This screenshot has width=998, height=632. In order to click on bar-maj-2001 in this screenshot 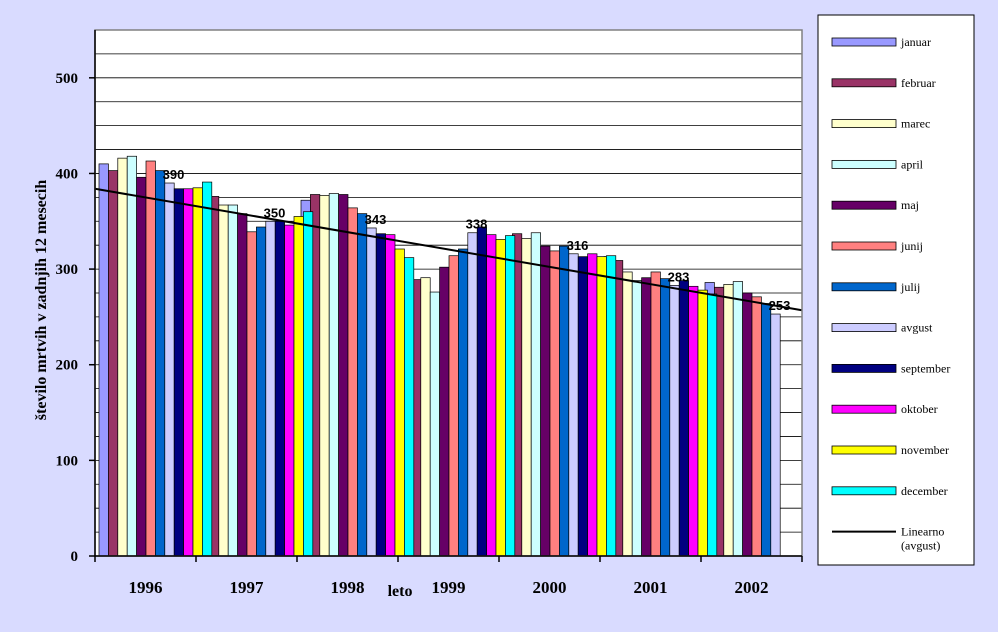, I will do `click(646, 417)`.